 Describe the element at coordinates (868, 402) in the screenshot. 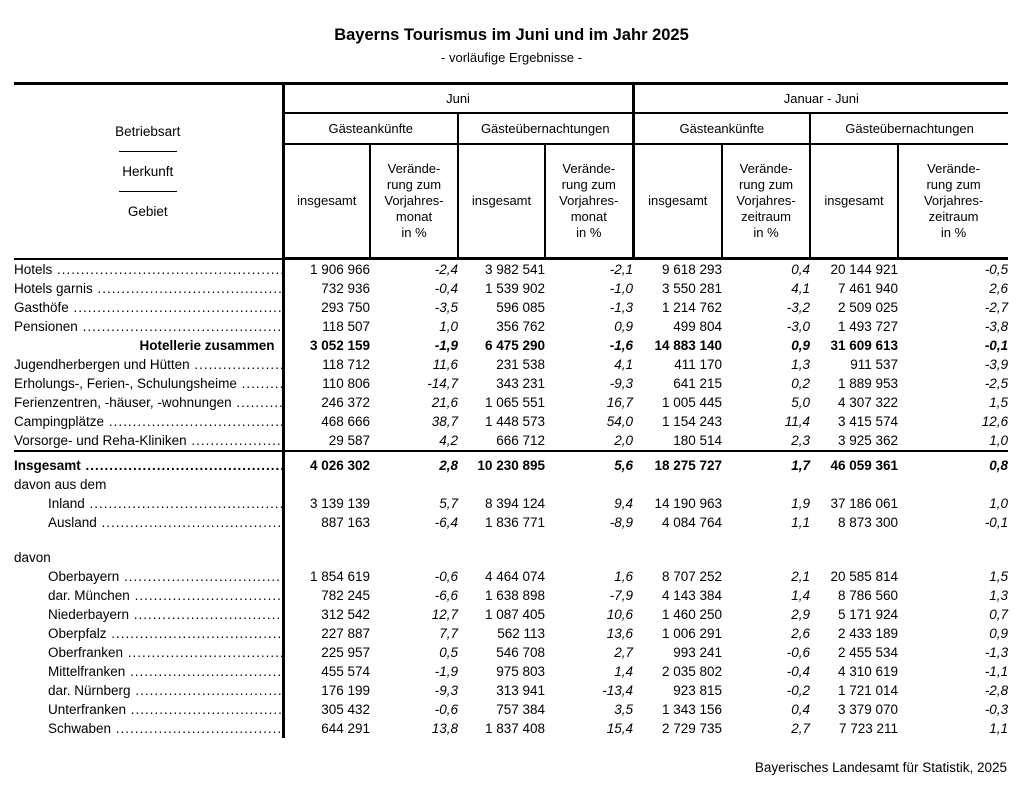

I see `value-cell: 4 307 322` at that location.